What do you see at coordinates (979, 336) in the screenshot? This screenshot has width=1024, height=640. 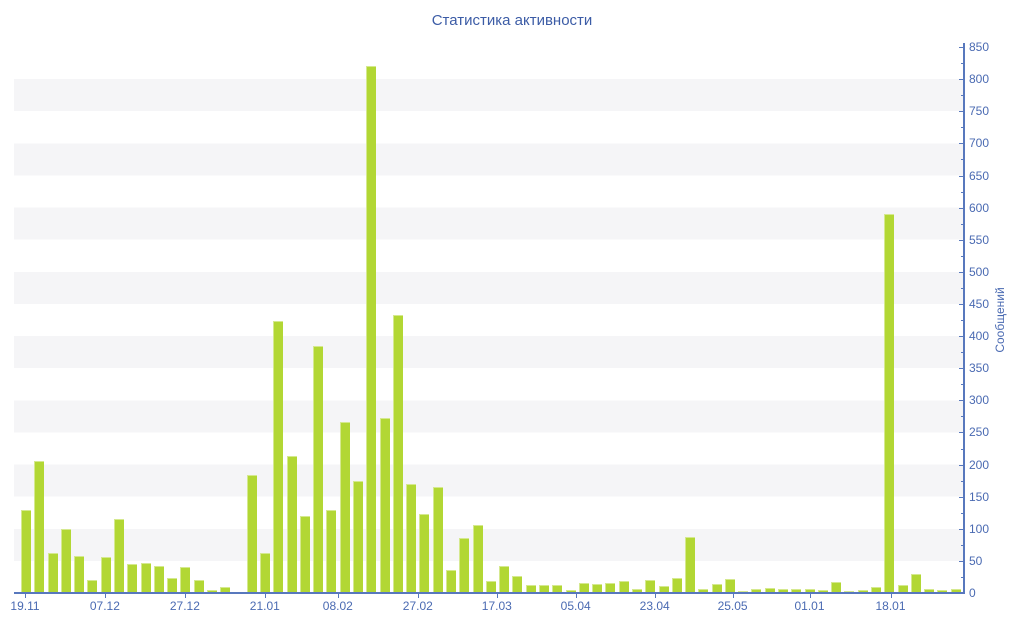 I see `y-tick-label: 400` at bounding box center [979, 336].